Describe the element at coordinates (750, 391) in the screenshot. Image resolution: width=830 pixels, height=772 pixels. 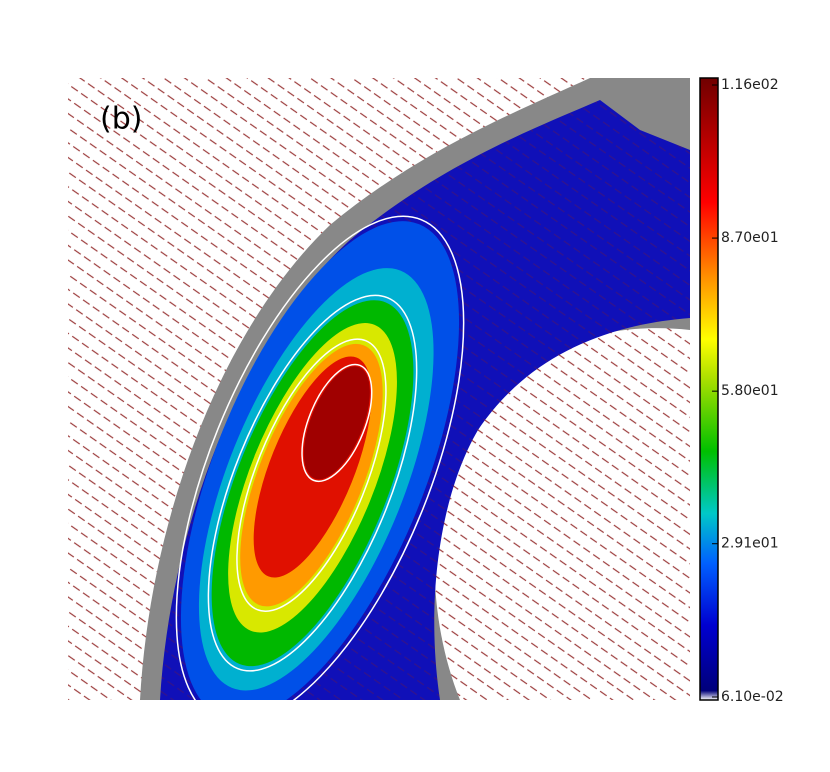
I see `colorbar-tick-label: 5.80e01` at that location.